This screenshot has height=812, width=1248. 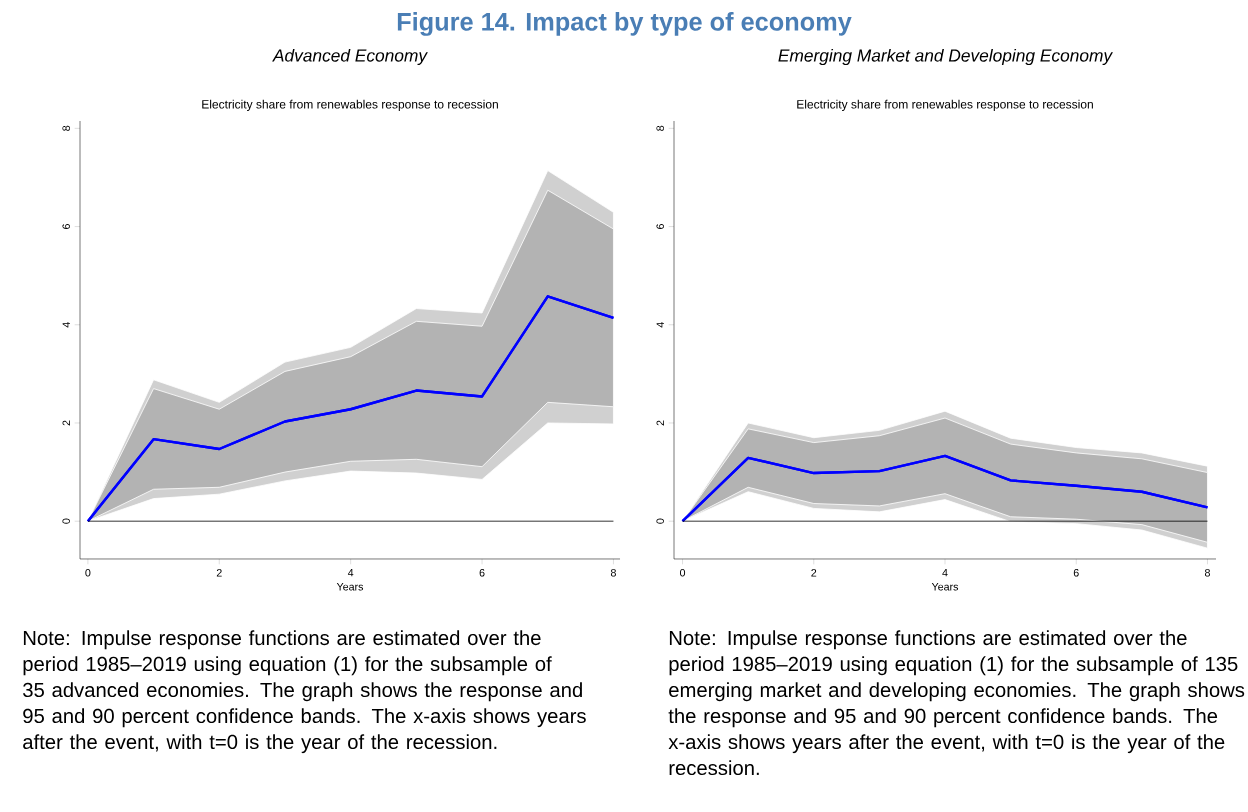 What do you see at coordinates (945, 57) in the screenshot?
I see `chart-subtitle: Emerging Market and Developing Economy` at bounding box center [945, 57].